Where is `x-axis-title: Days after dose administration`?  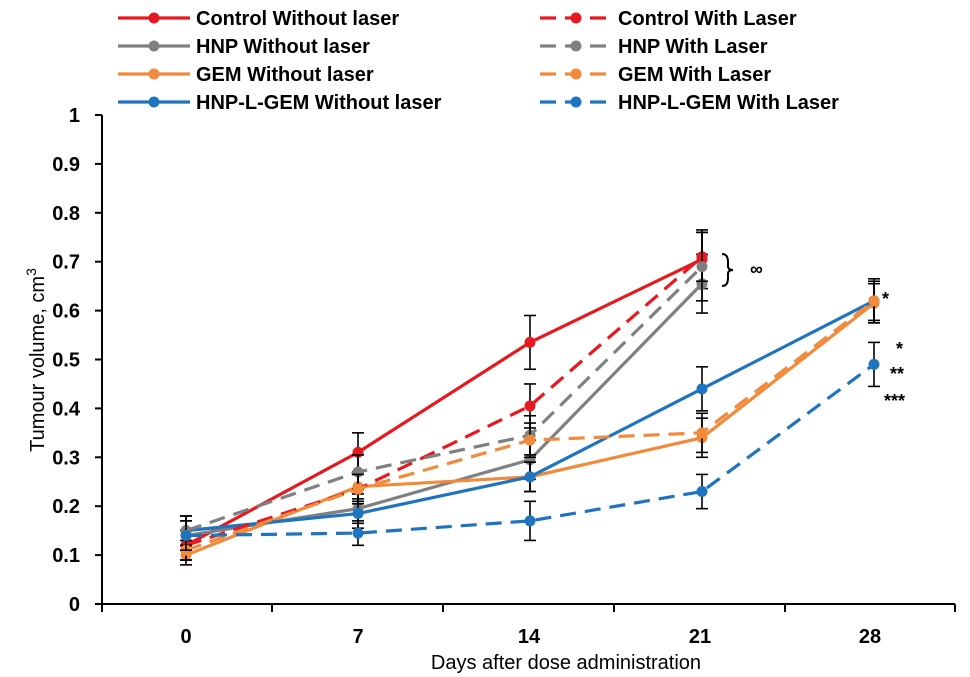
x-axis-title: Days after dose administration is located at coordinates (566, 663).